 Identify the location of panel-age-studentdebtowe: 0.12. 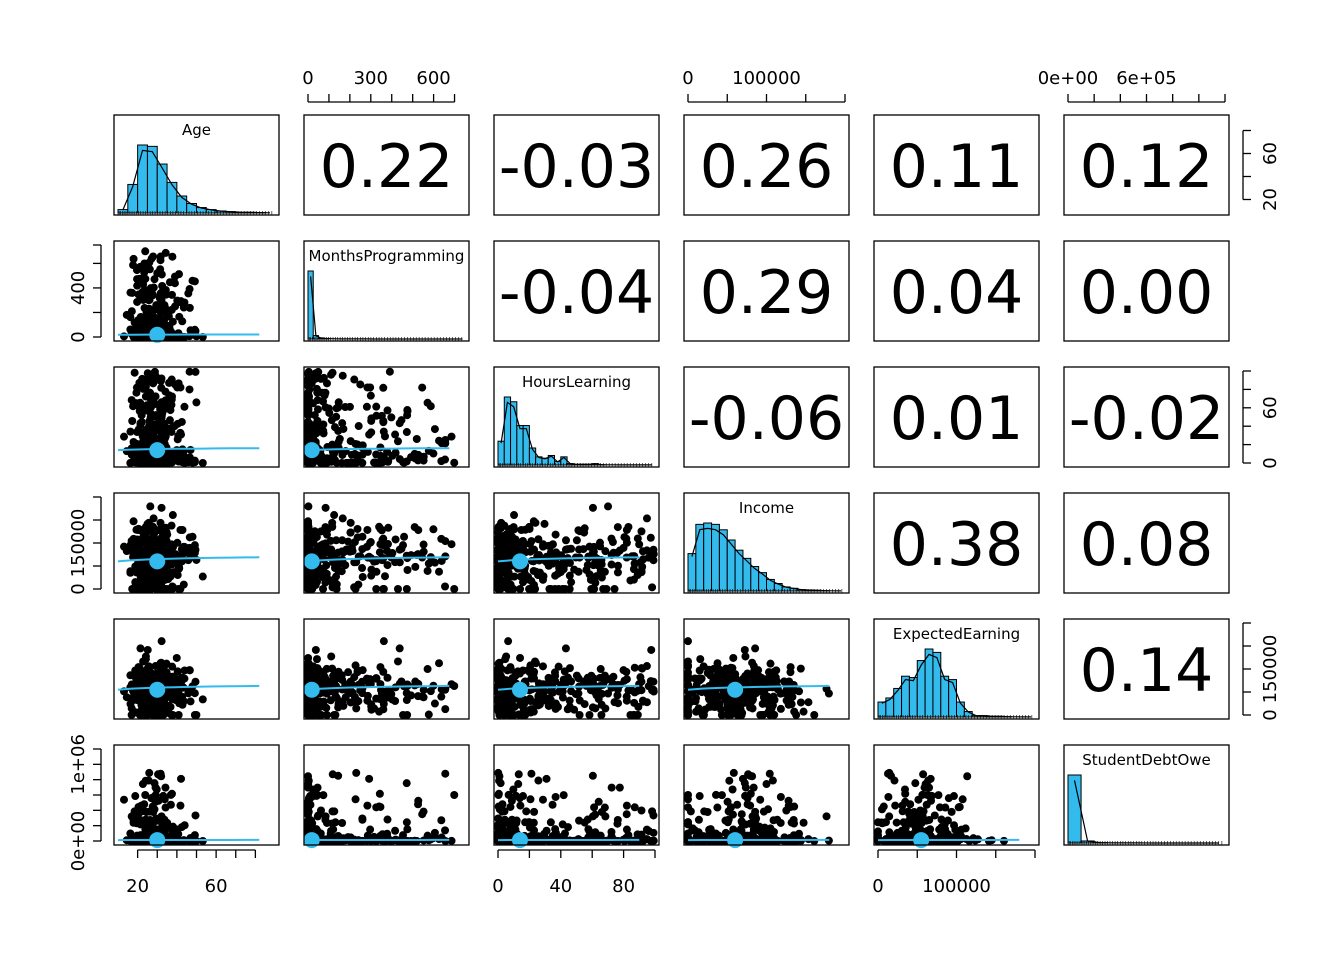
(1146, 165).